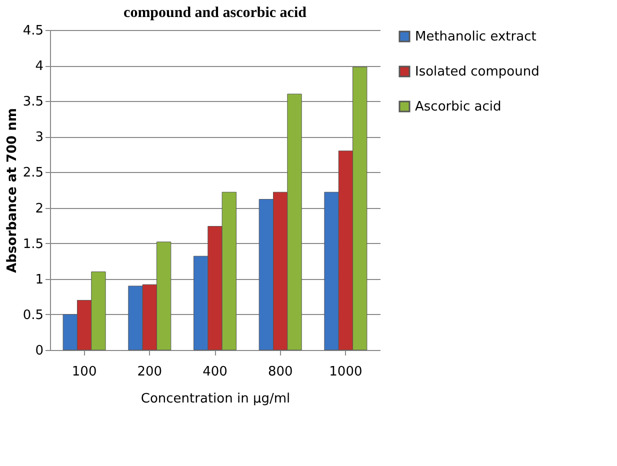 The width and height of the screenshot is (617, 466). Describe the element at coordinates (458, 107) in the screenshot. I see `legend-label: Ascorbic acid` at that location.